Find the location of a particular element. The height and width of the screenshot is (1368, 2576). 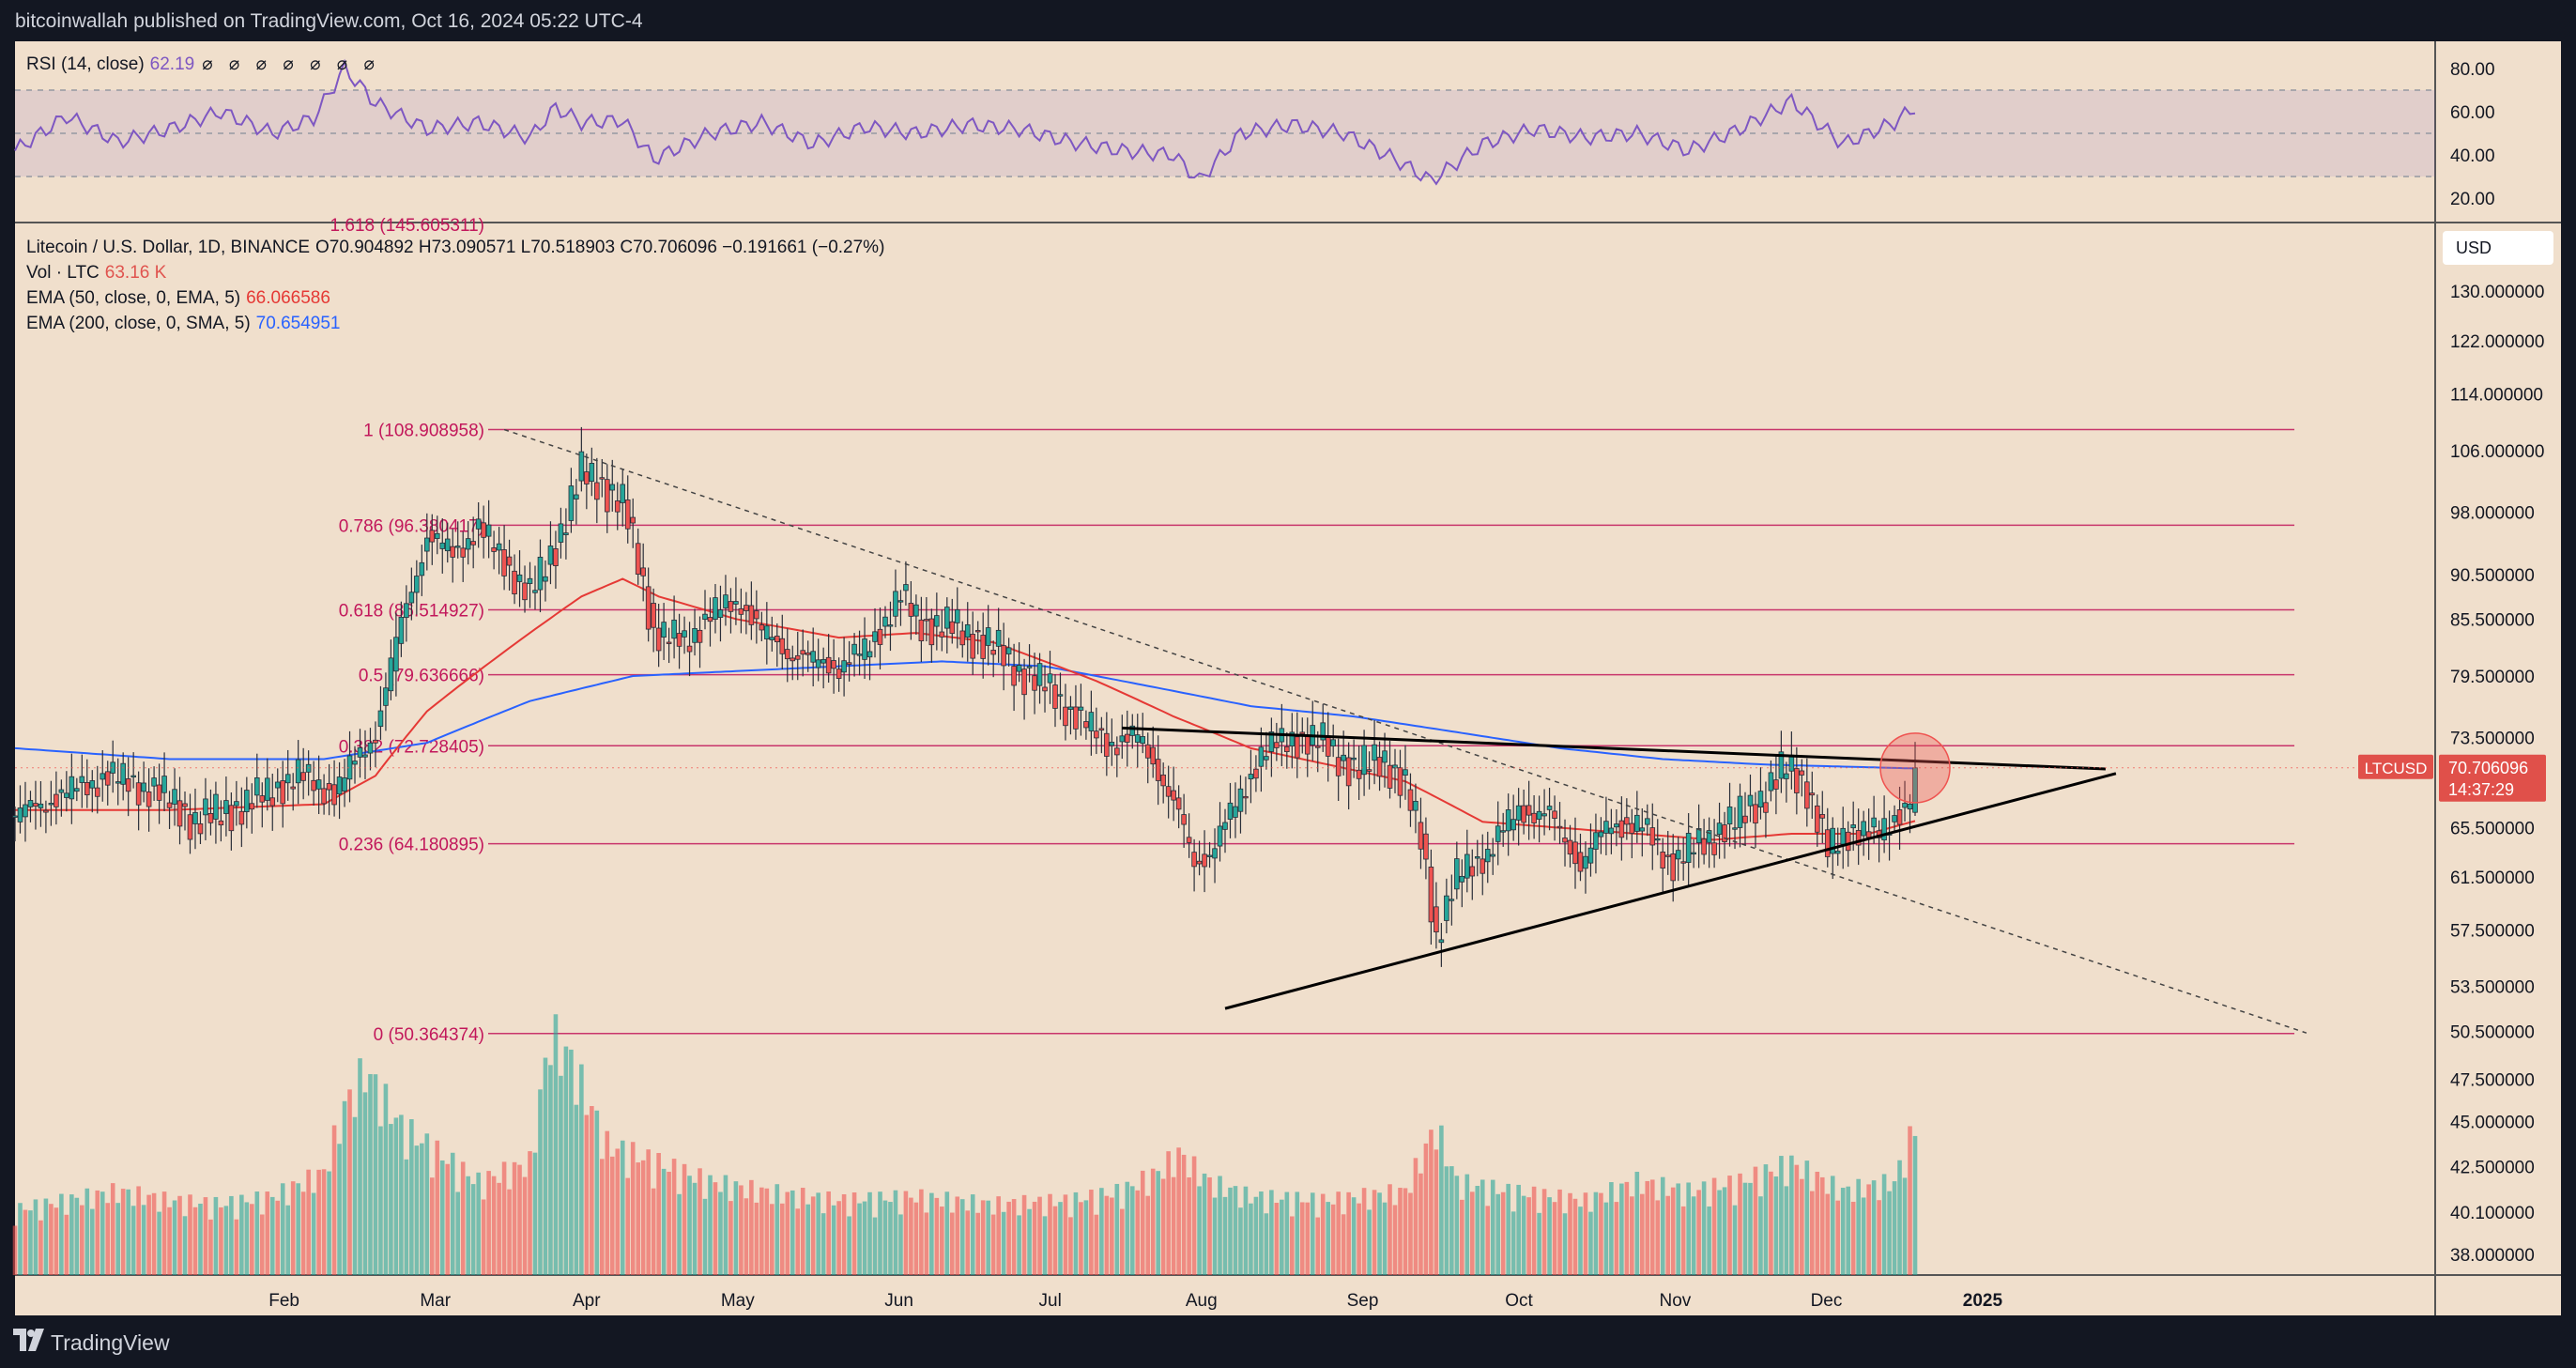

ema200-legend: EMA (200, close, 0, SMA, 5) 70.654951 is located at coordinates (183, 324).